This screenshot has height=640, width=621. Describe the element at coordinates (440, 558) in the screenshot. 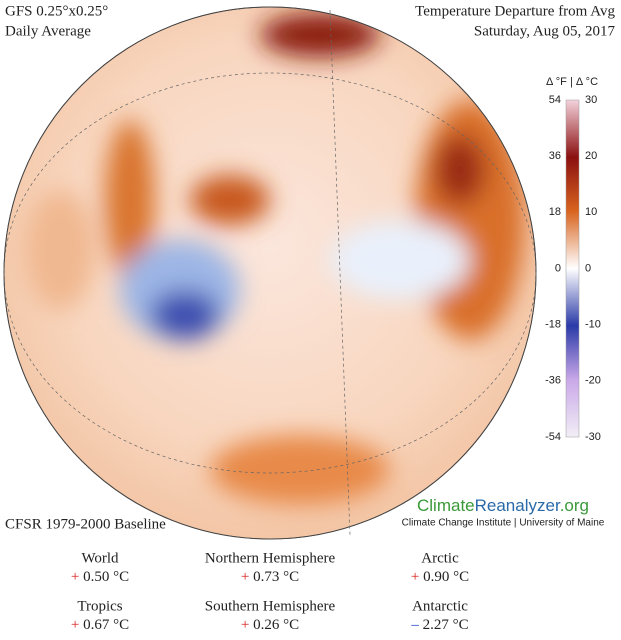

I see `region-name: Arctic` at that location.